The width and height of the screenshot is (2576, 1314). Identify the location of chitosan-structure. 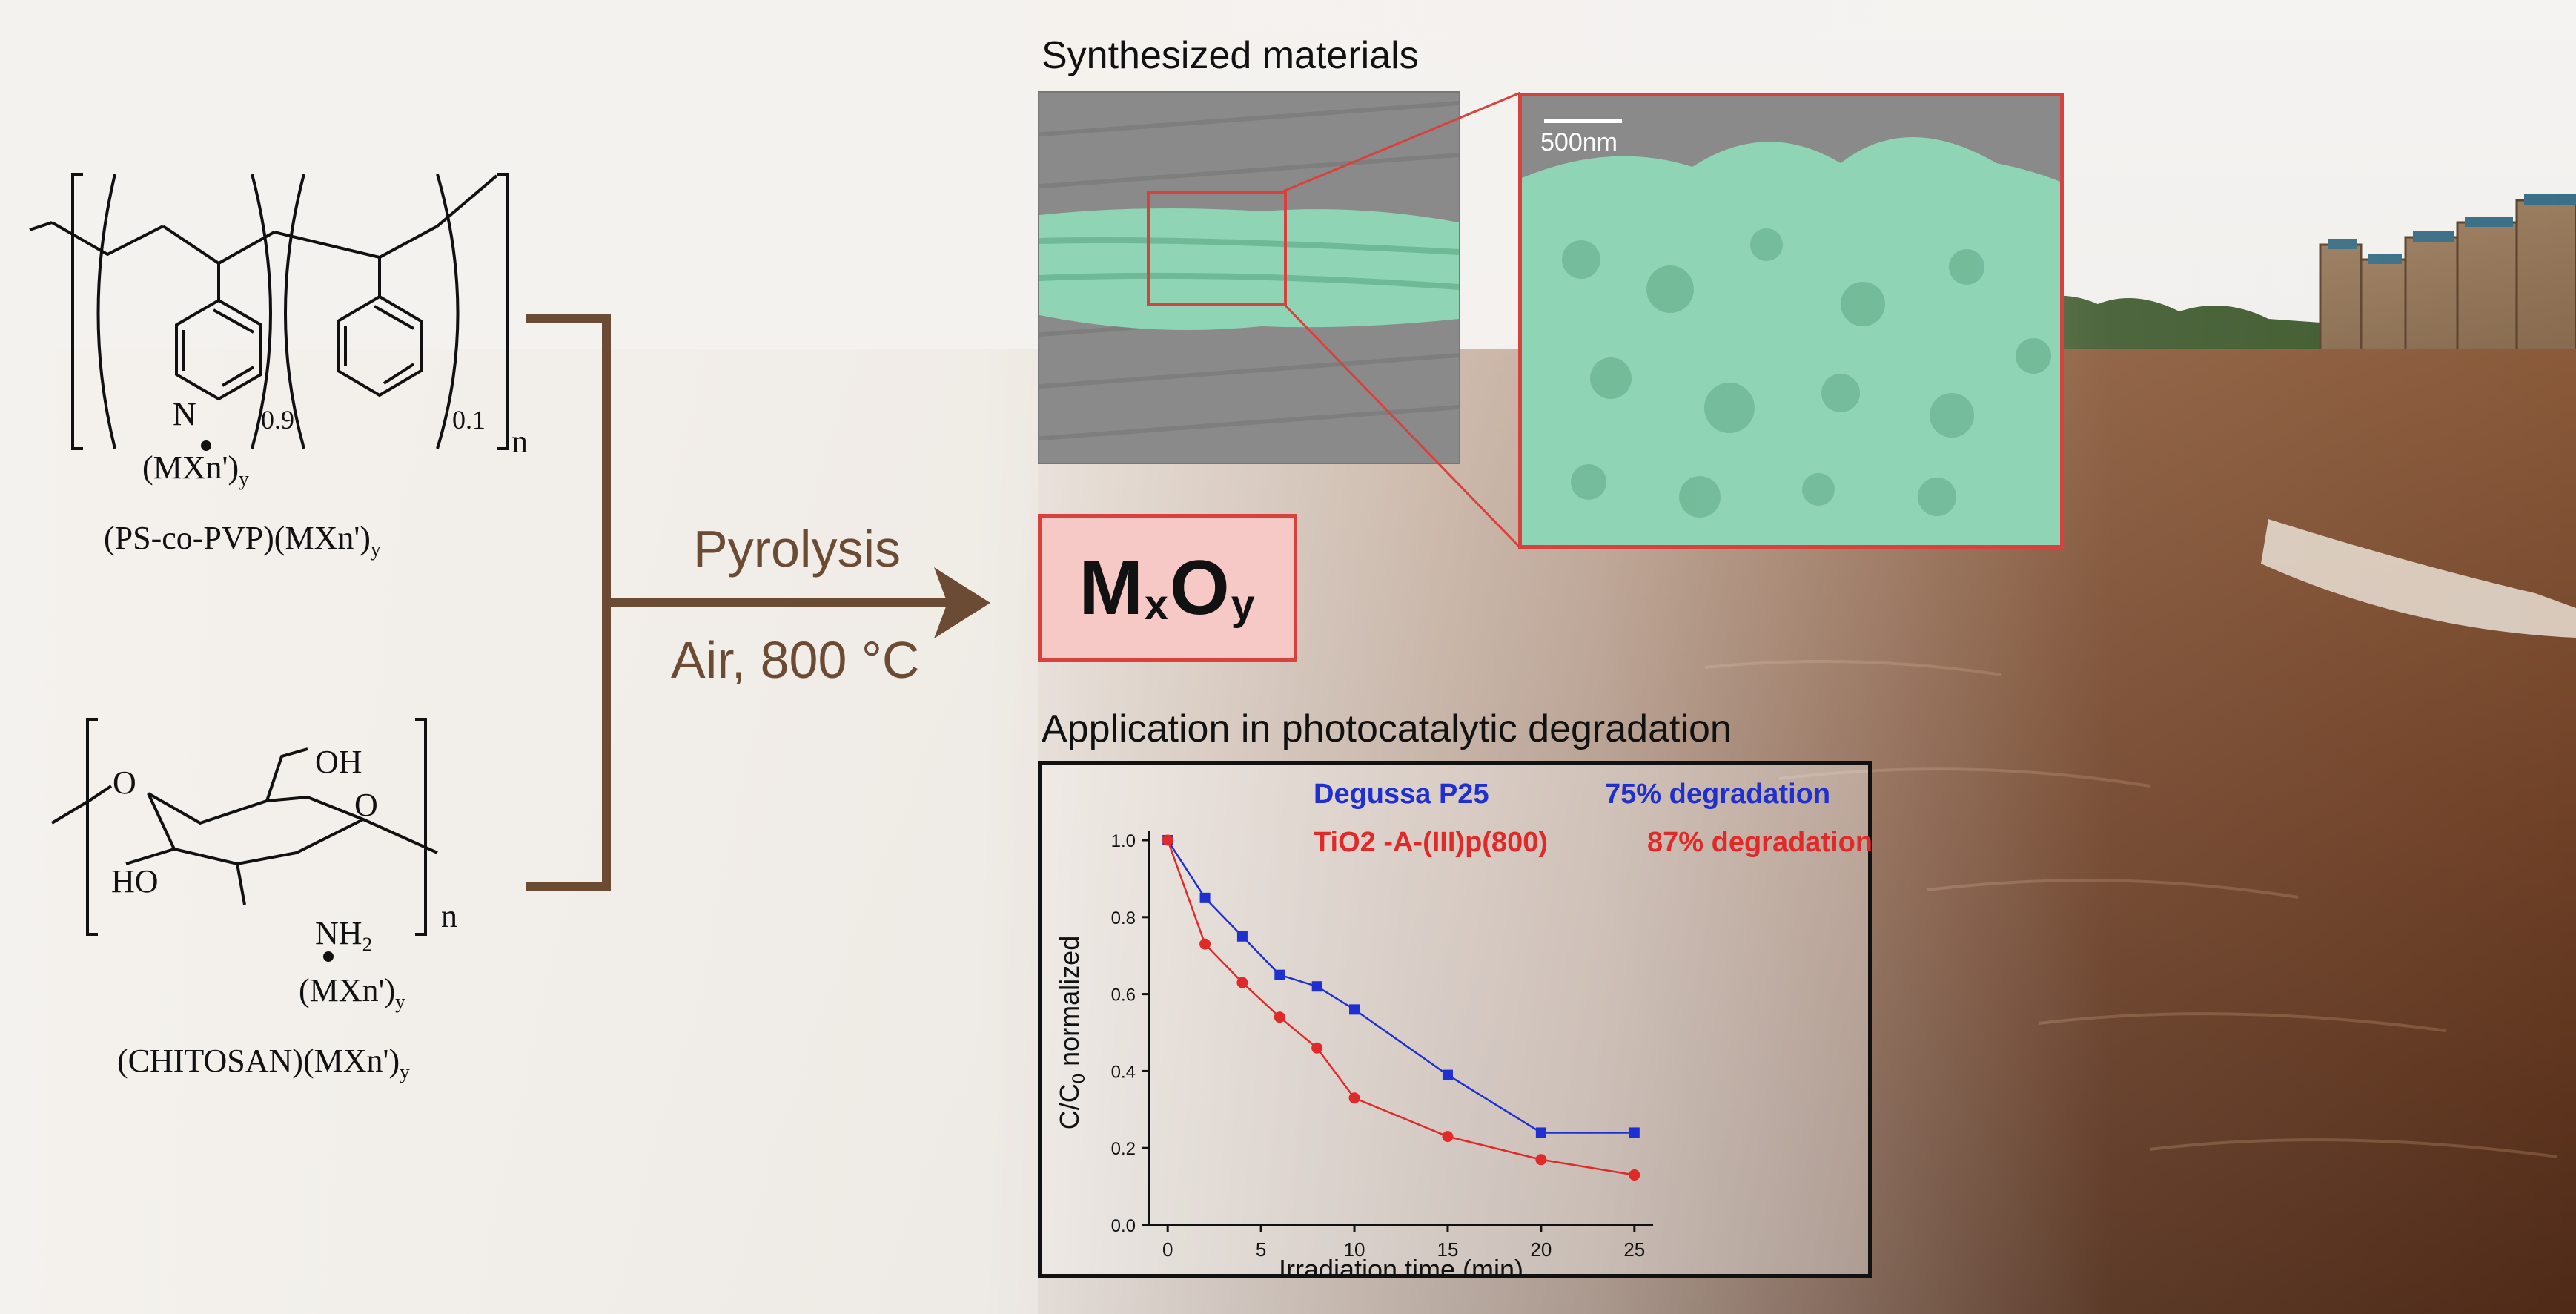
(244, 840).